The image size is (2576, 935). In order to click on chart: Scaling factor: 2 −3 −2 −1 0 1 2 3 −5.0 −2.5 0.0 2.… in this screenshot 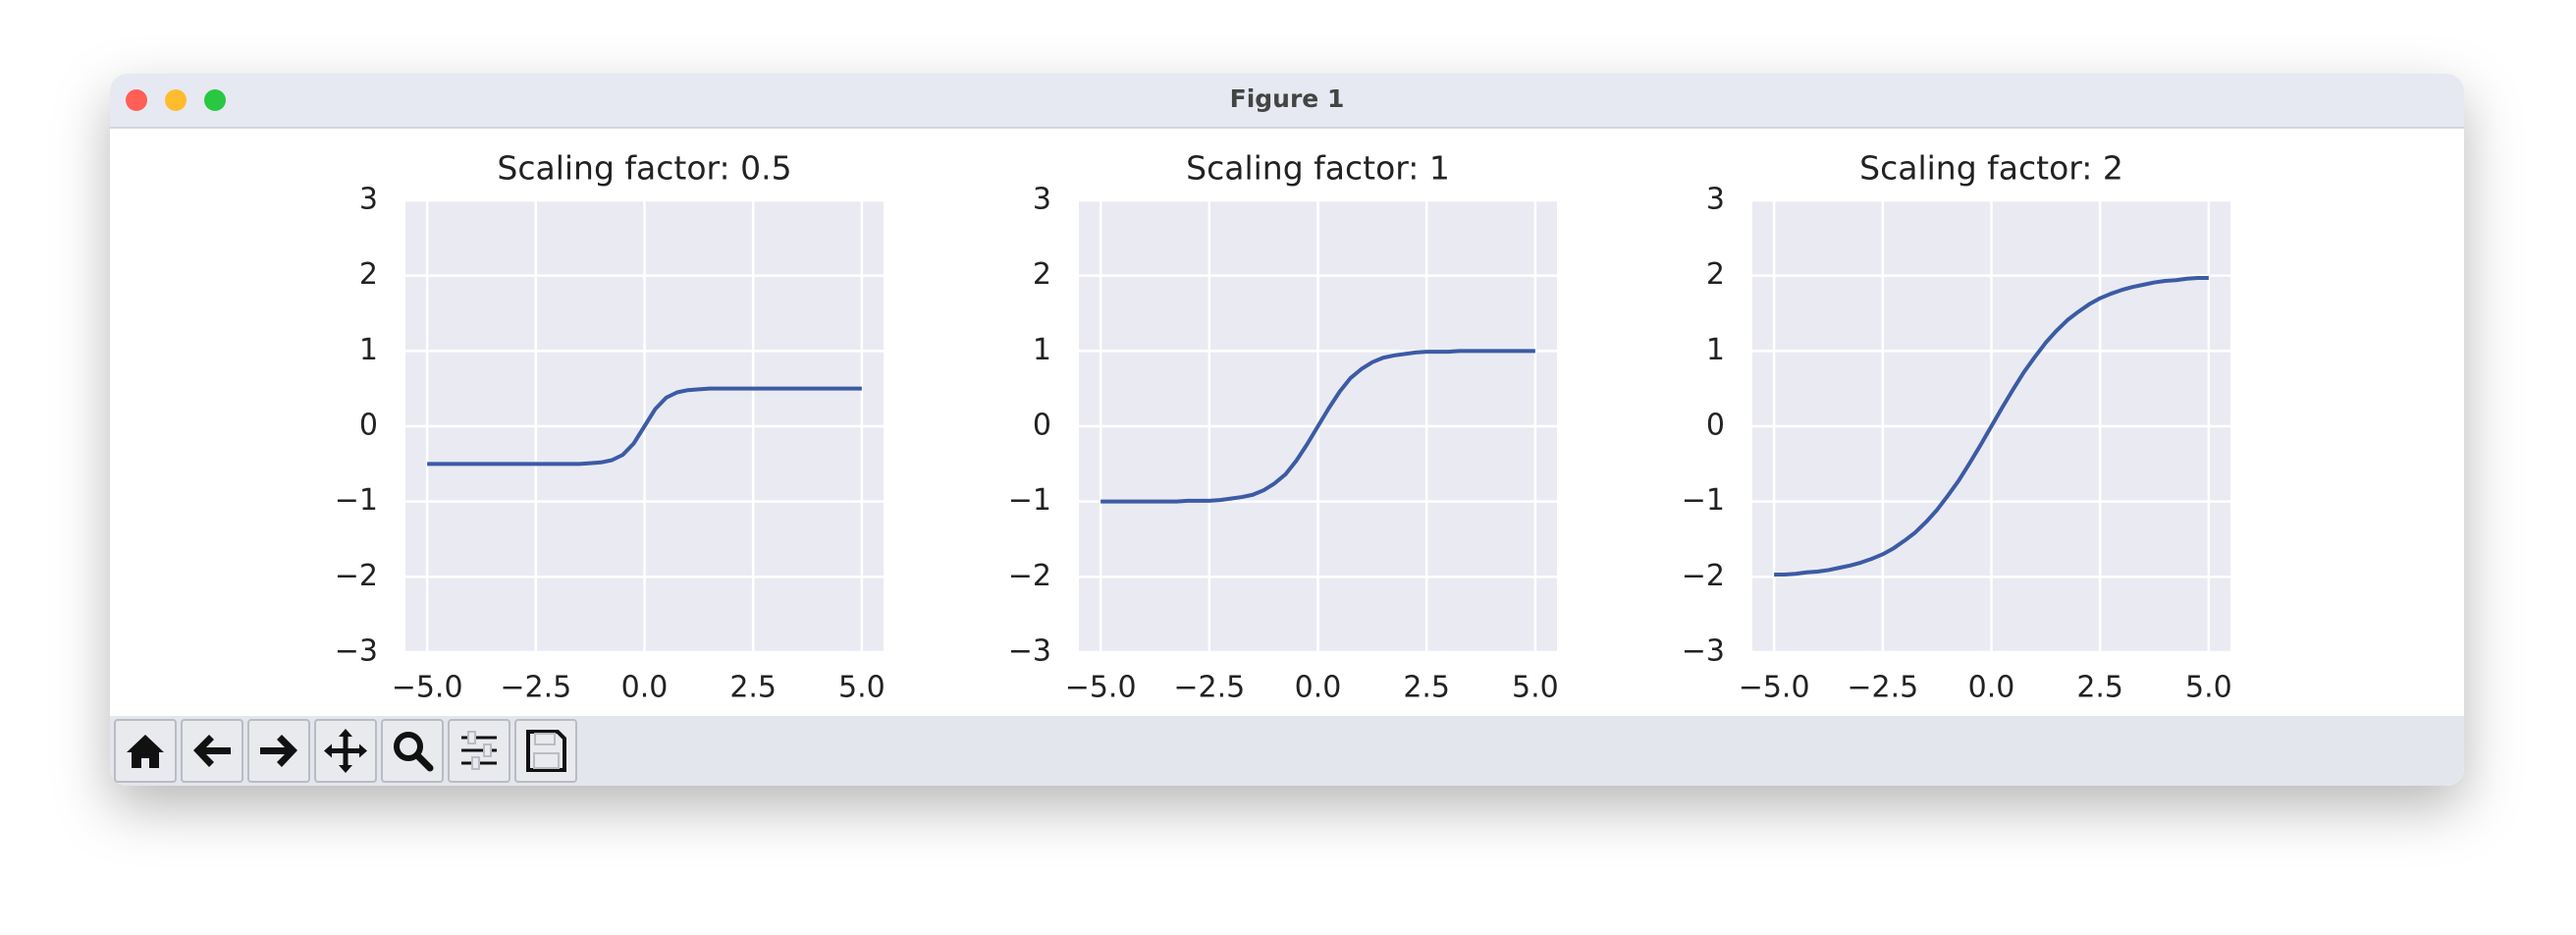, I will do `click(1957, 427)`.